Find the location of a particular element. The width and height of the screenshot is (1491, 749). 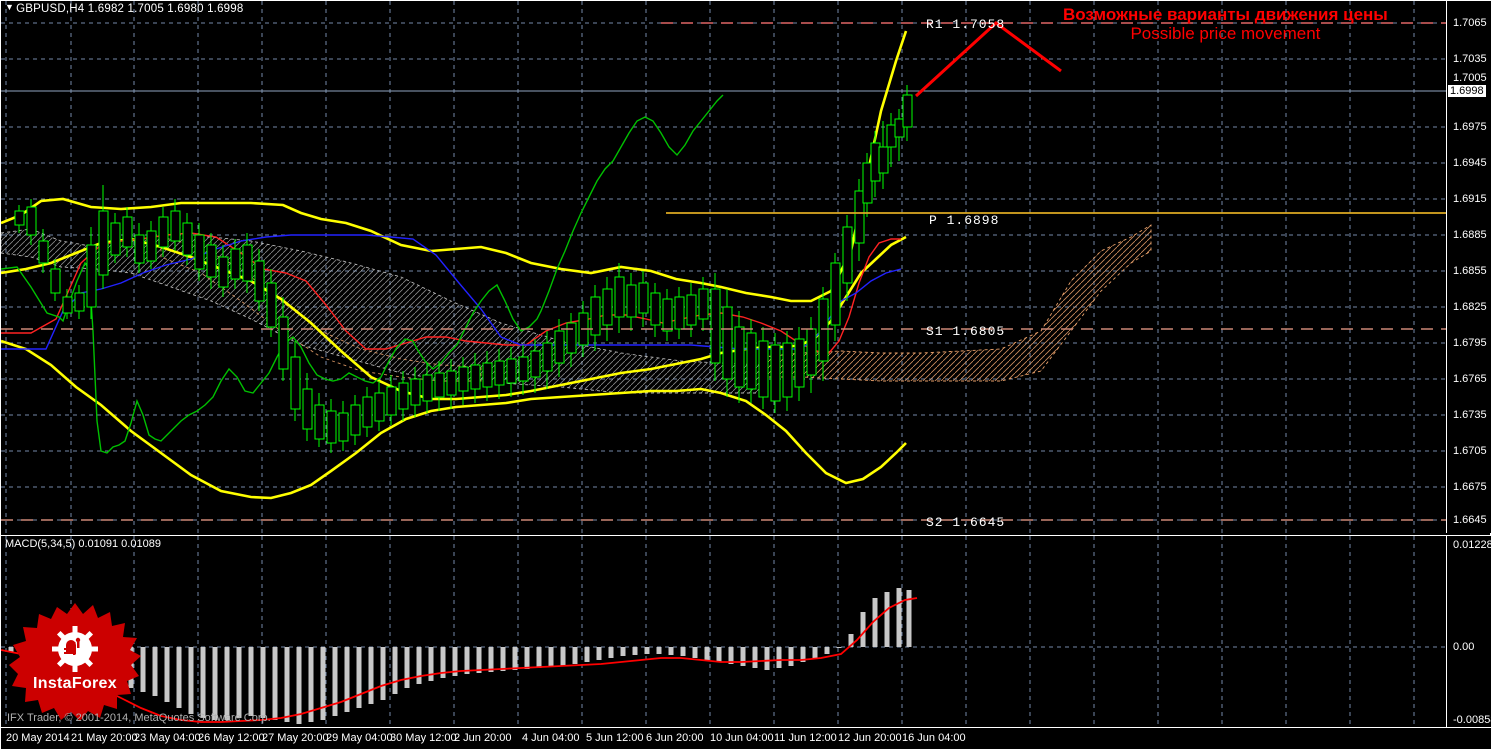

time-tick: 23 May 04:00 is located at coordinates (167, 738).